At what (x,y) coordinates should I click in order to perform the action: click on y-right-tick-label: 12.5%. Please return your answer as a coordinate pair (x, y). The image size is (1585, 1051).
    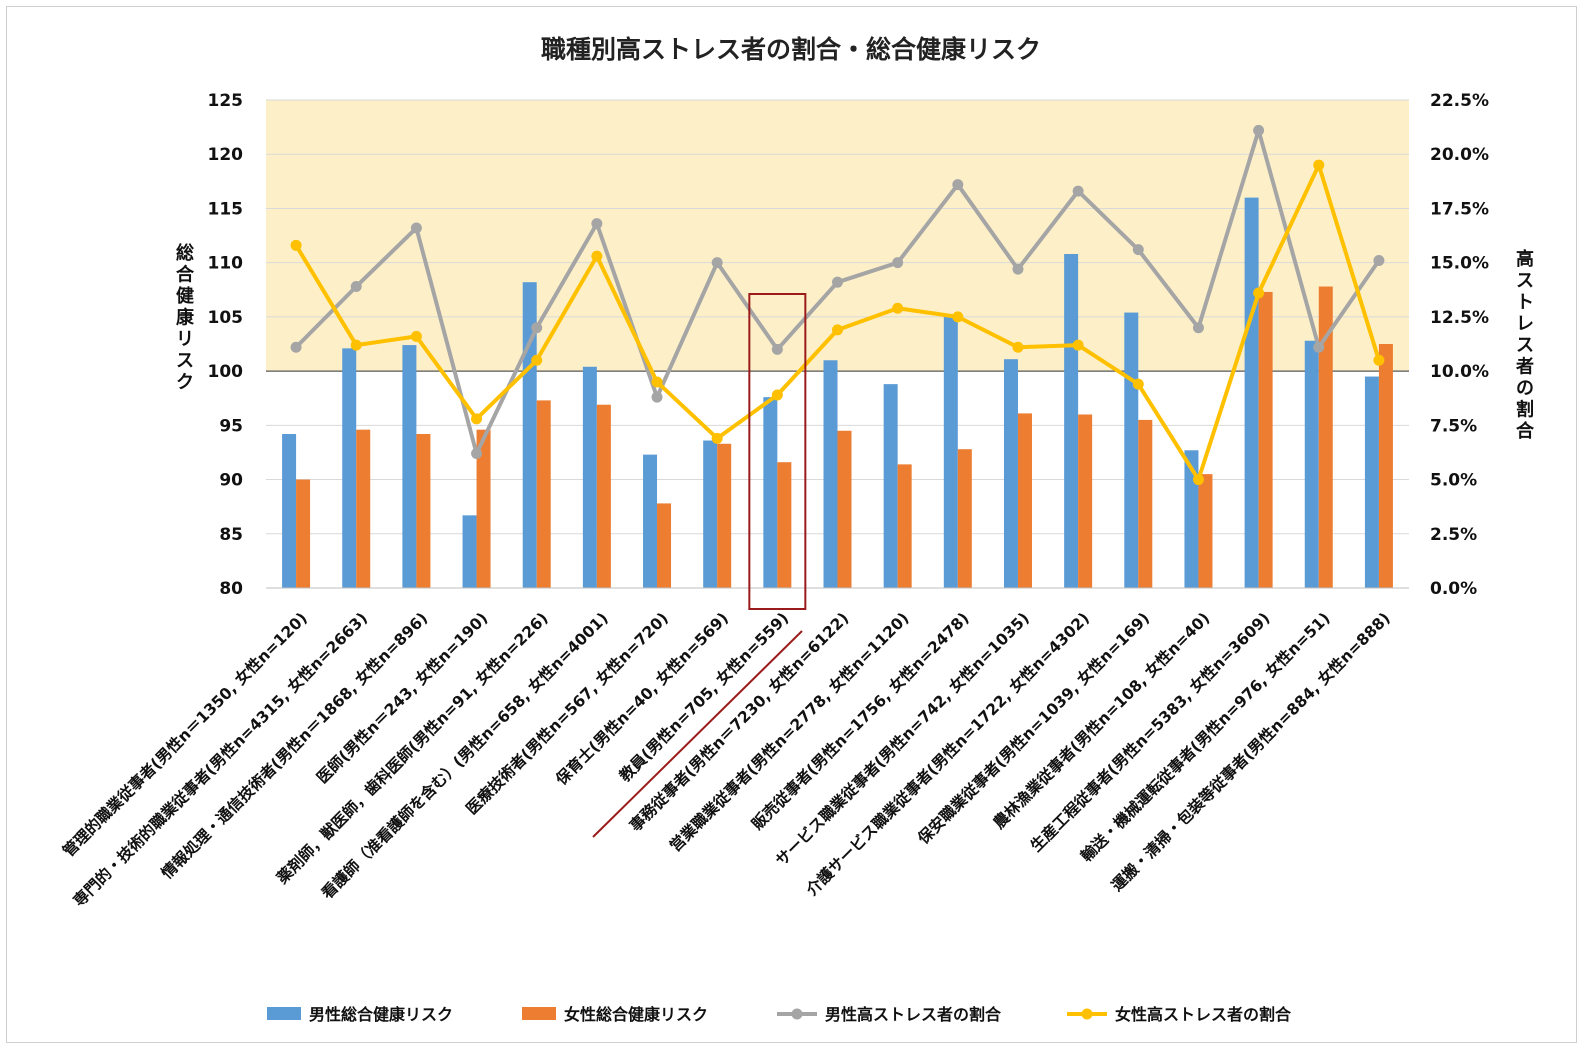
    Looking at the image, I should click on (1459, 318).